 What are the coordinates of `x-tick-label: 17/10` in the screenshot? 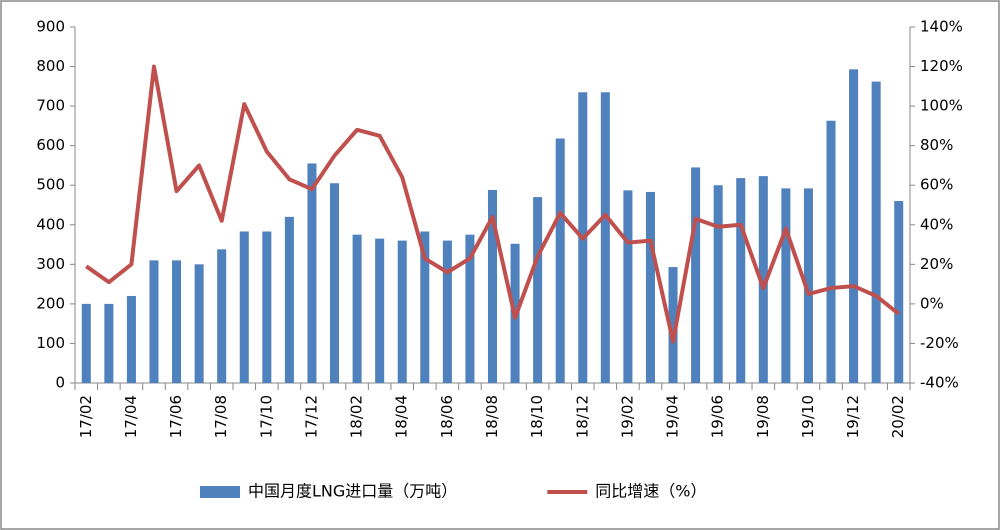 It's located at (266, 416).